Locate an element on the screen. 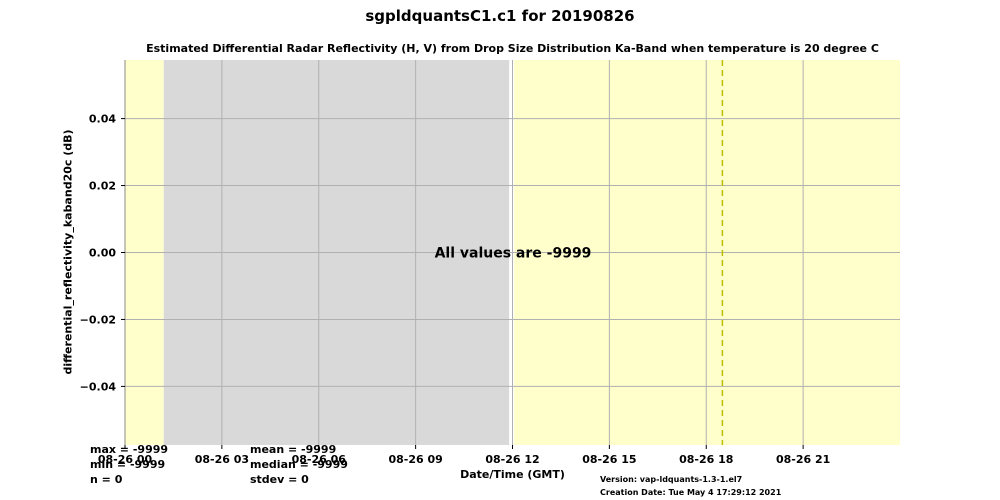 The image size is (1000, 500). y-tick-label-3: −0.02 is located at coordinates (98, 319).